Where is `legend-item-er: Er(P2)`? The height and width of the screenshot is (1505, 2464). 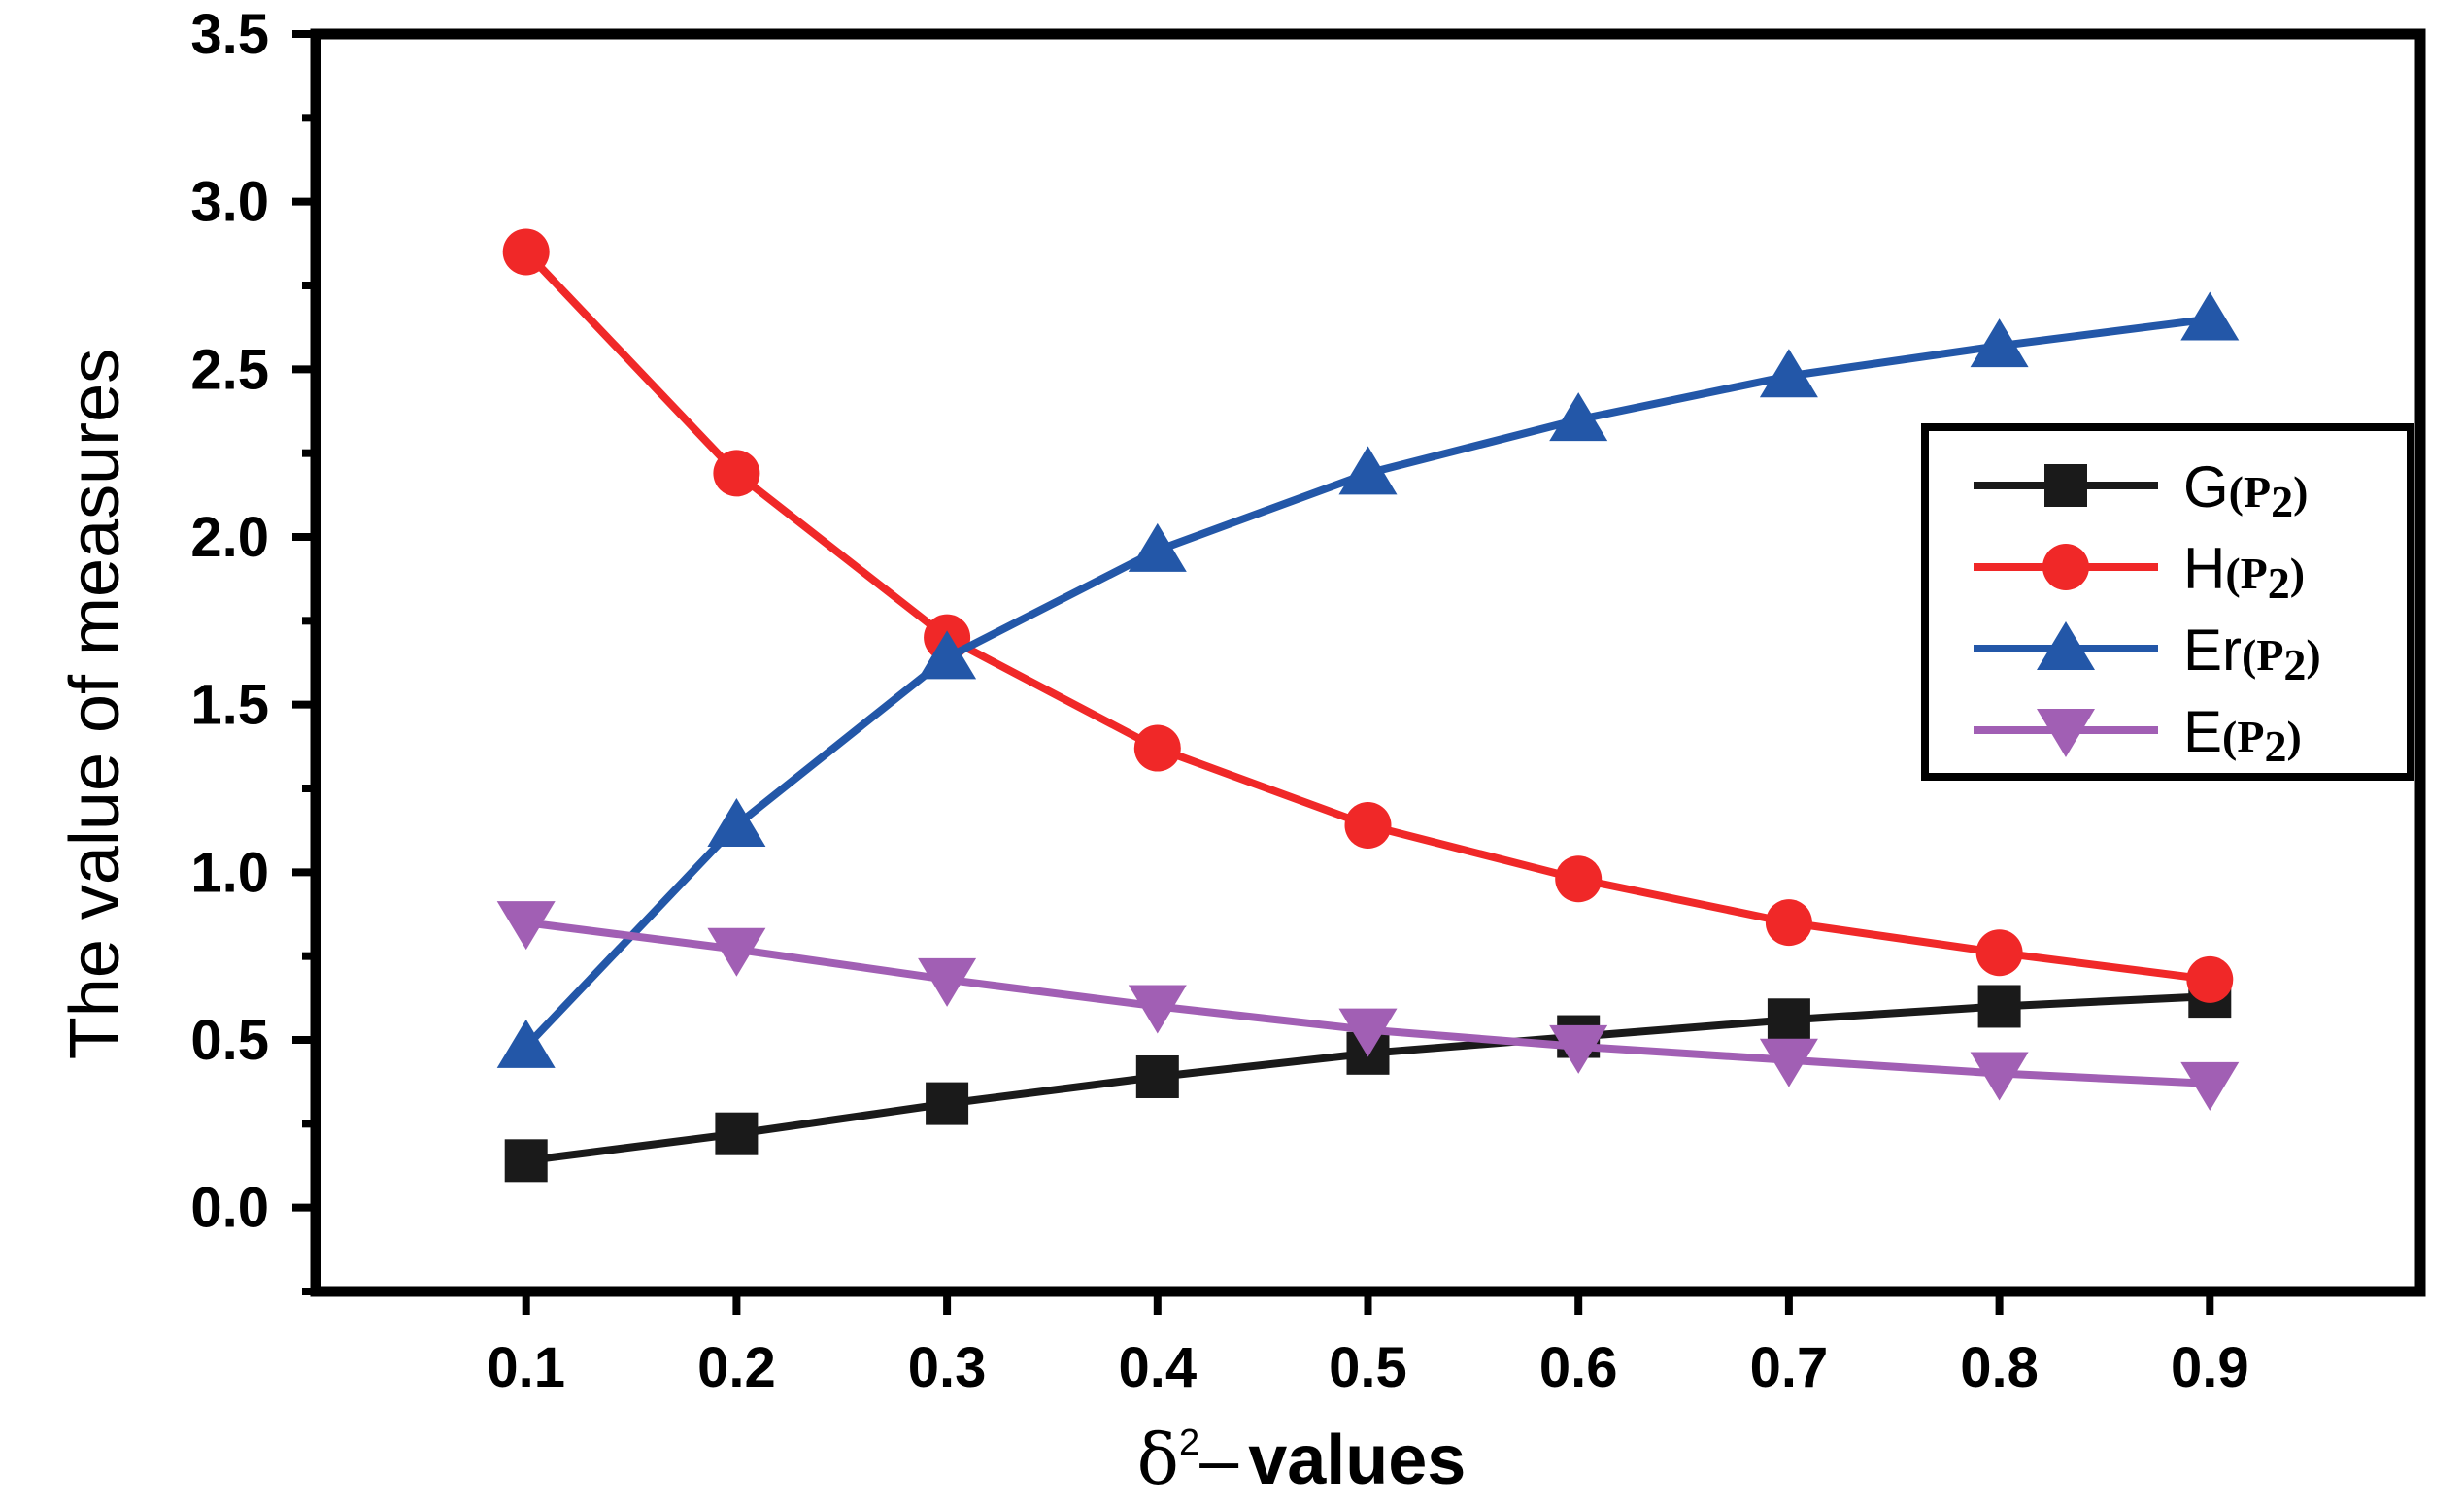
legend-item-er: Er(P2) is located at coordinates (2147, 654).